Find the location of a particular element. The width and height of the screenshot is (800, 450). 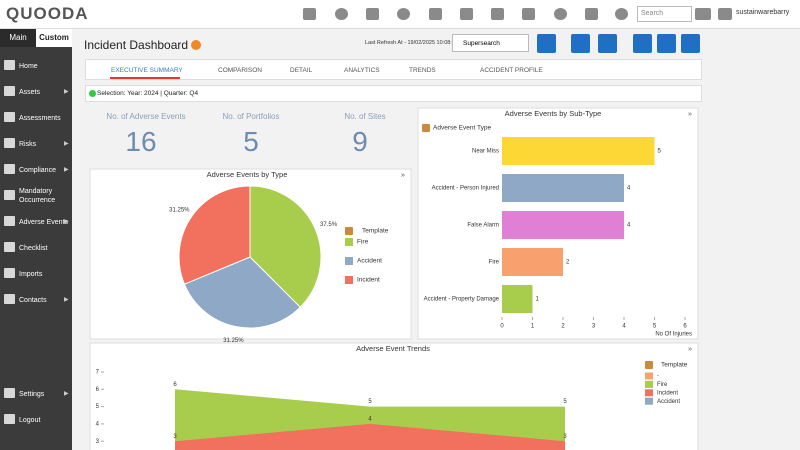

filter-button is located at coordinates (607, 43).